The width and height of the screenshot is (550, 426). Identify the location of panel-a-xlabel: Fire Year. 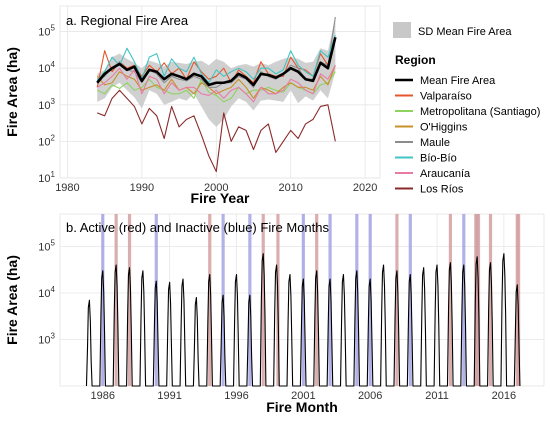
(220, 198).